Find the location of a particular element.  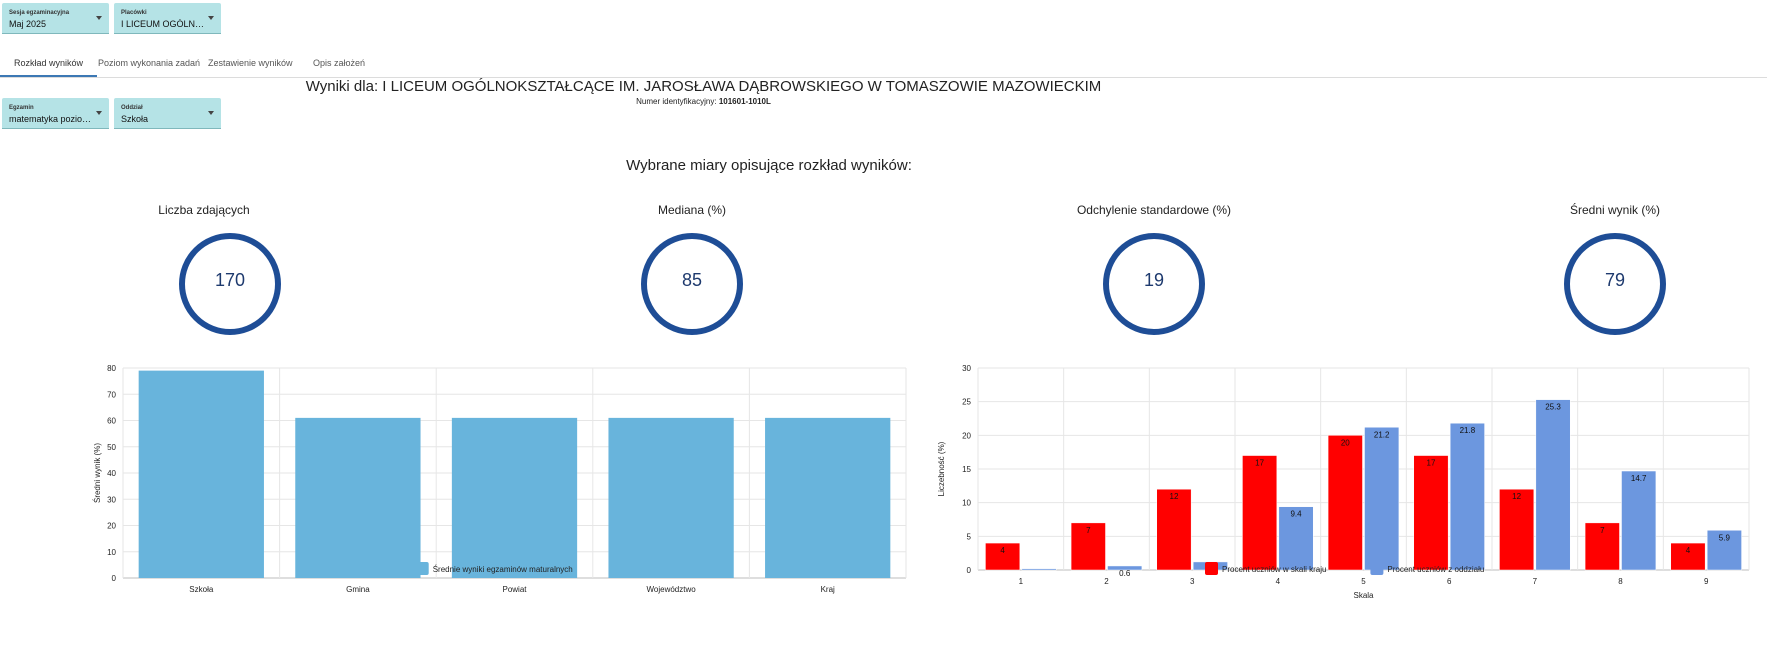

data-label: 21.2 is located at coordinates (1382, 434).